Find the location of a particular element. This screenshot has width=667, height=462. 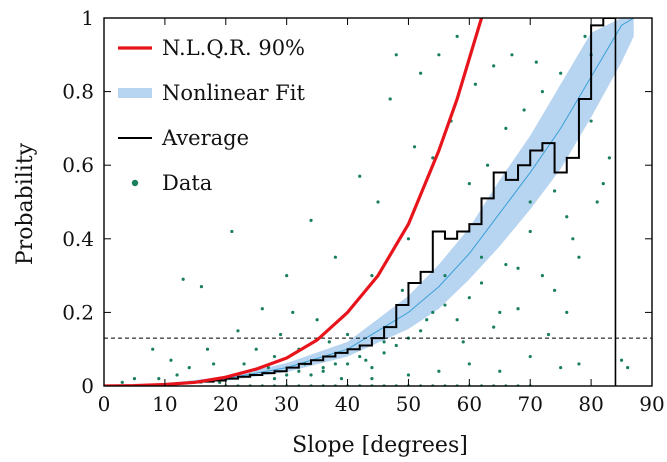

y-axis-title: Probability is located at coordinates (25, 203).